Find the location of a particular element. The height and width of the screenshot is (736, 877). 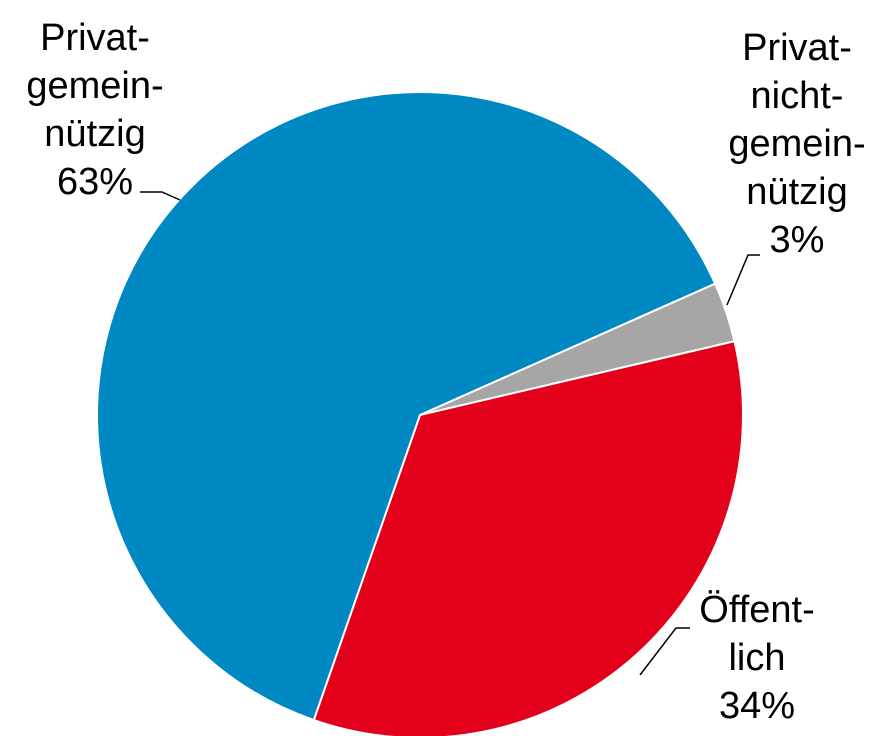

slice-label: nicht- is located at coordinates (797, 96).